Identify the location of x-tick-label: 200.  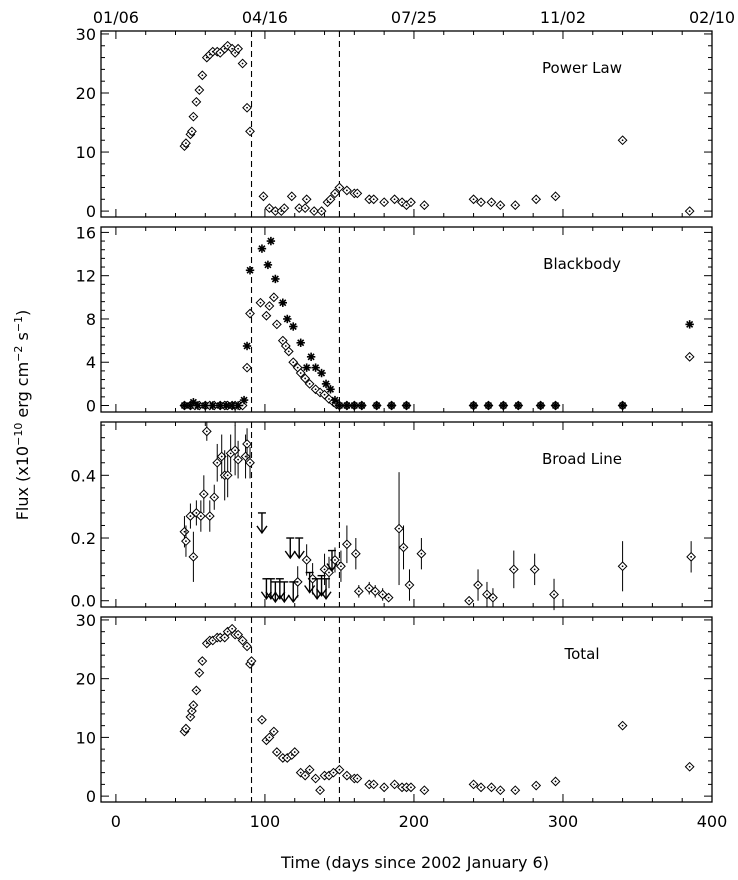
(414, 821).